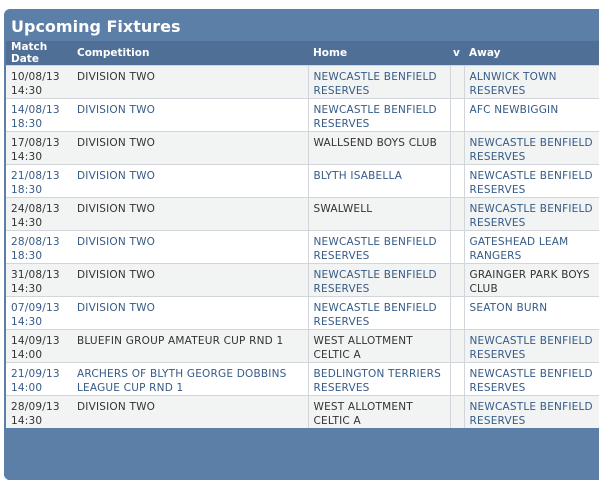 This screenshot has height=490, width=599. Describe the element at coordinates (378, 181) in the screenshot. I see `home-team-link: BLYTH ISABELLA` at that location.